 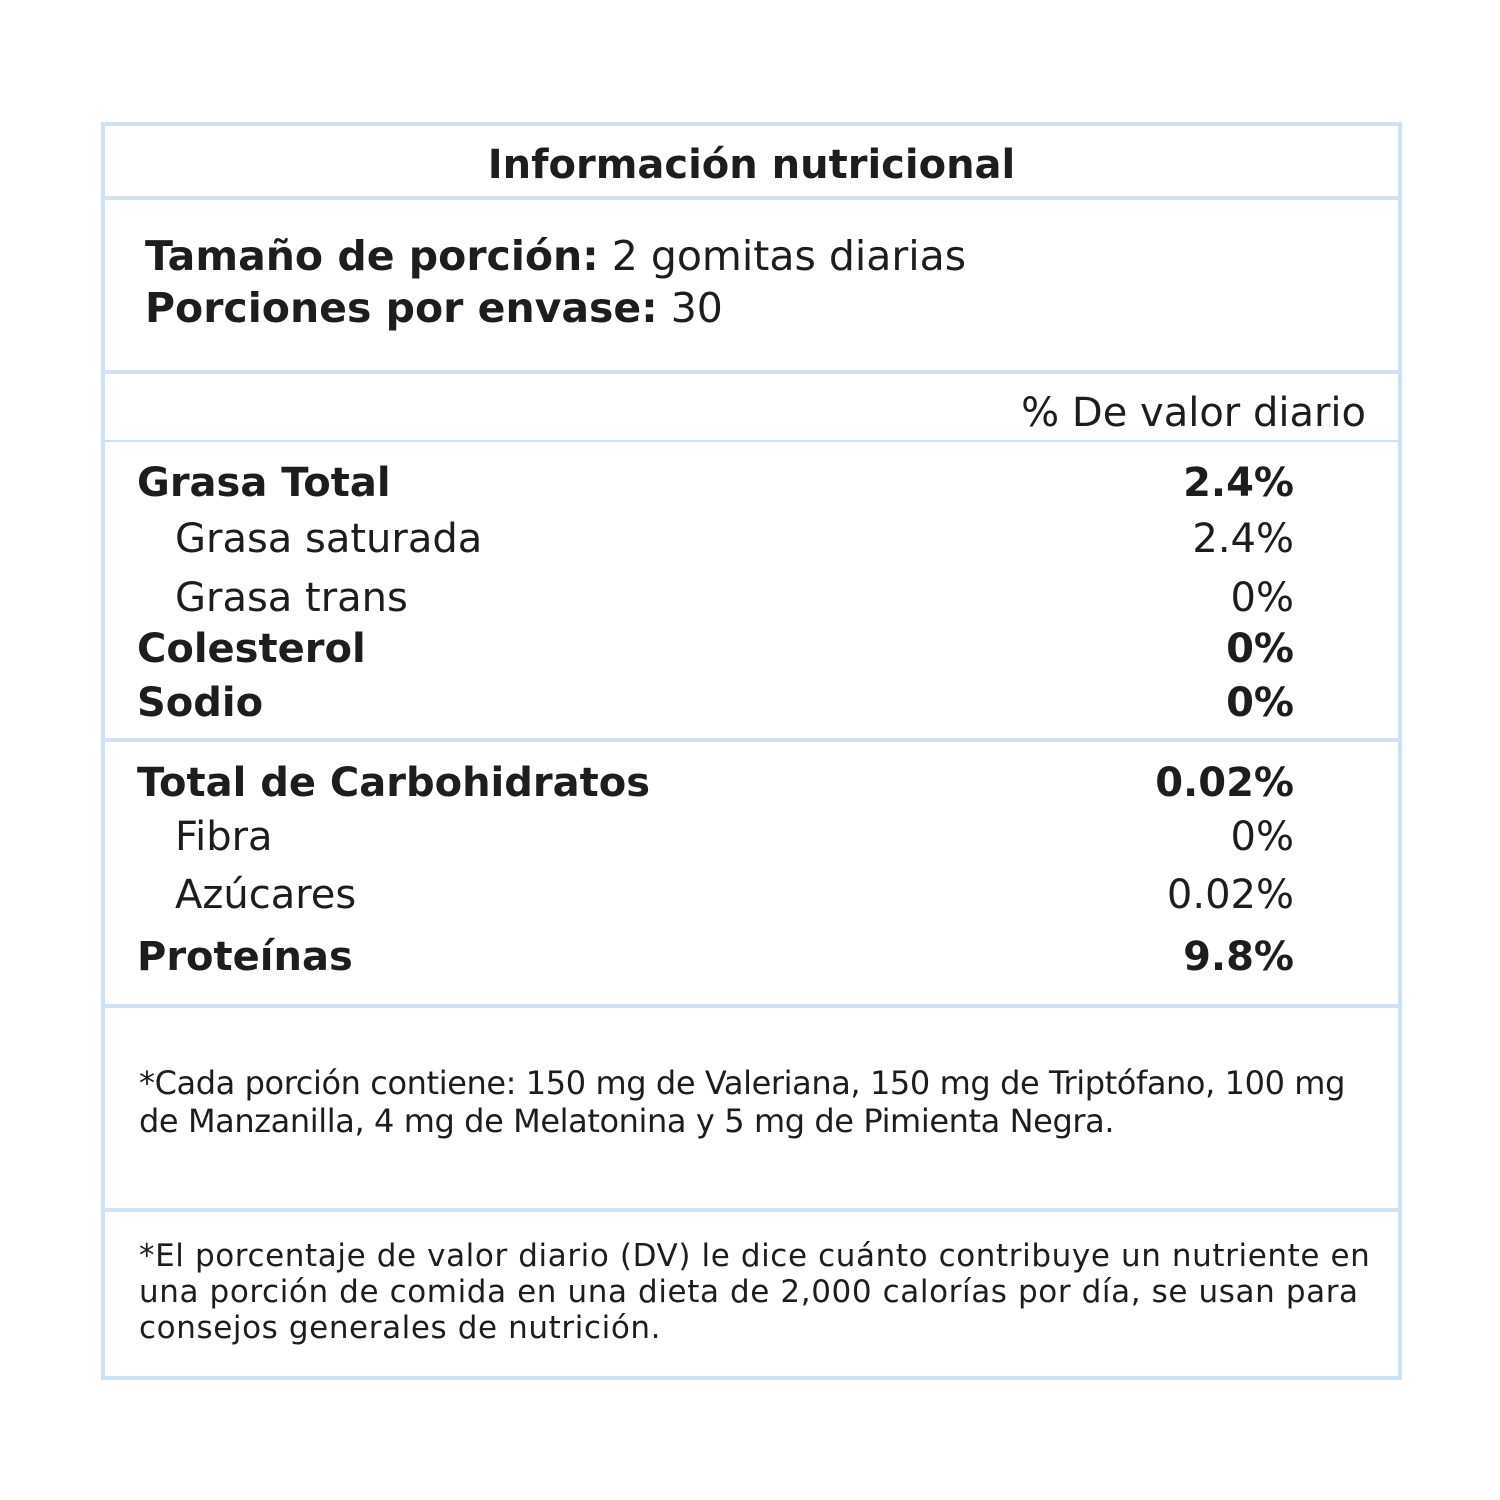 What do you see at coordinates (1224, 783) in the screenshot?
I see `nutrient-value-carbohydrates: 0.02%` at bounding box center [1224, 783].